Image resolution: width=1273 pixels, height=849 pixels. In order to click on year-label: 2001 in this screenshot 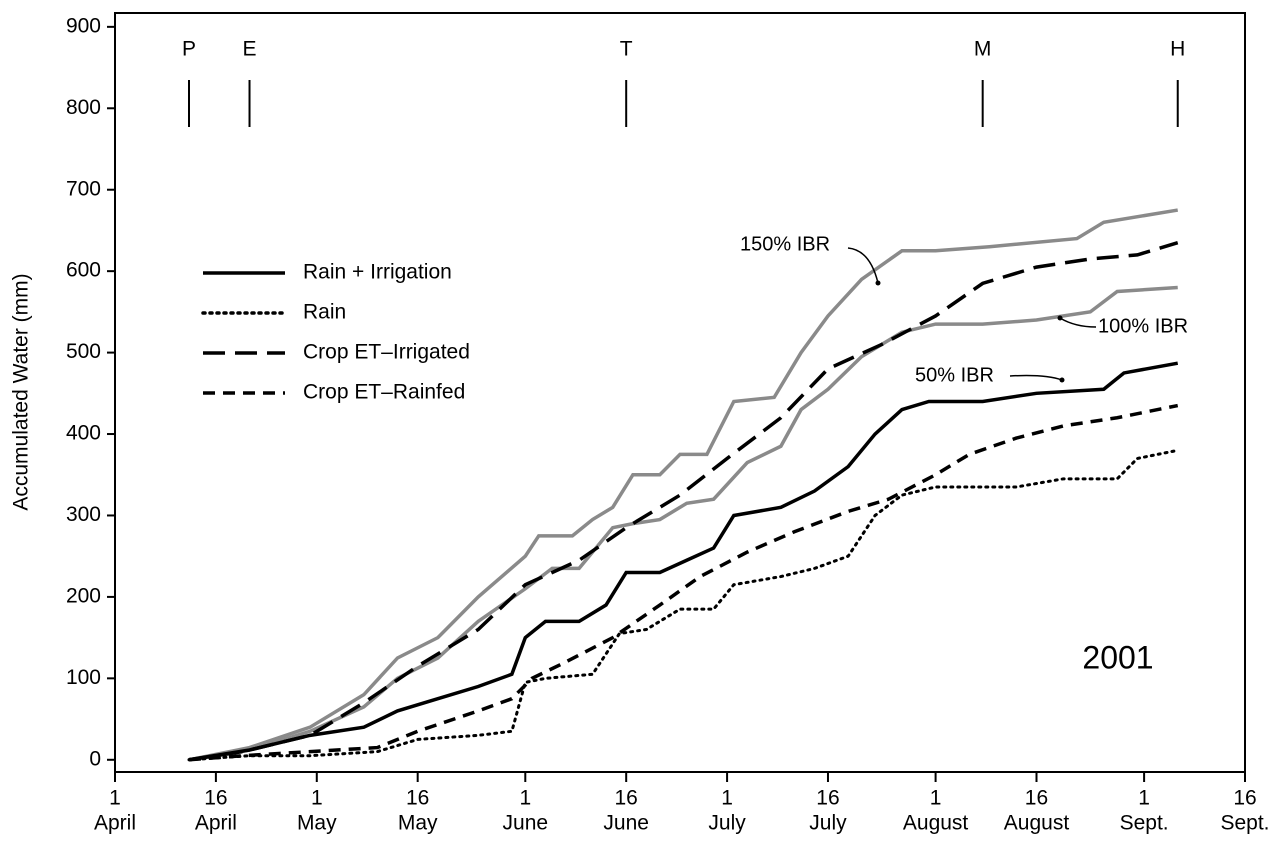, I will do `click(1117, 657)`.